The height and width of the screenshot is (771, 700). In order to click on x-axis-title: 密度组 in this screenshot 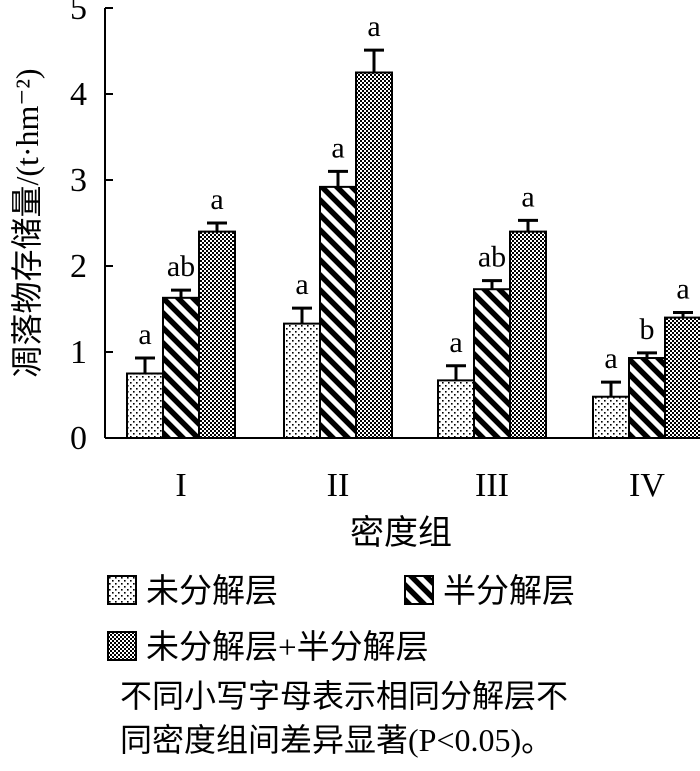, I will do `click(401, 533)`.